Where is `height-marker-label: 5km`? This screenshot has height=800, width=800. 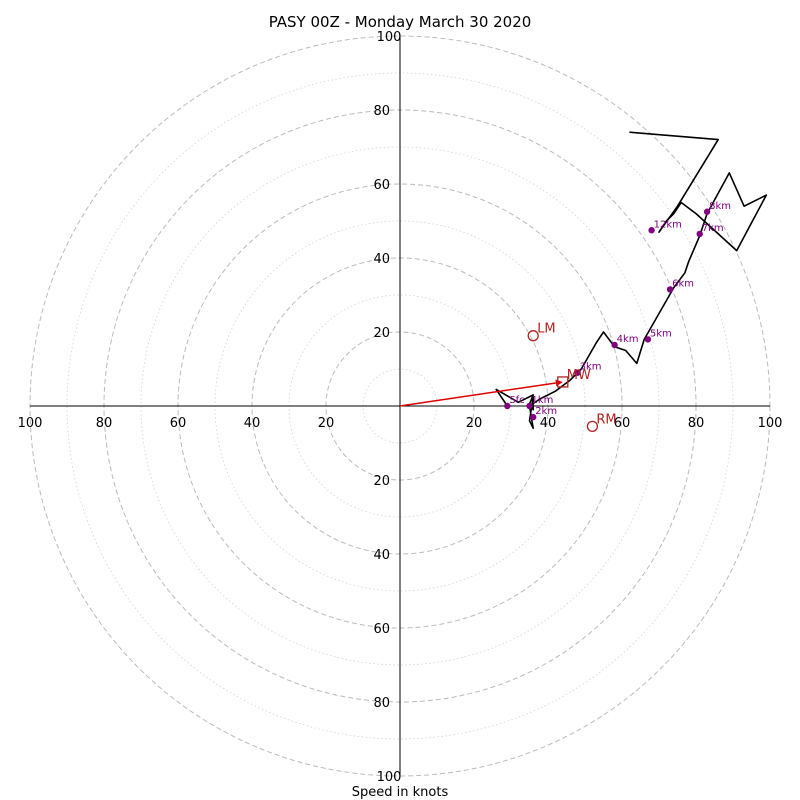 height-marker-label: 5km is located at coordinates (661, 333).